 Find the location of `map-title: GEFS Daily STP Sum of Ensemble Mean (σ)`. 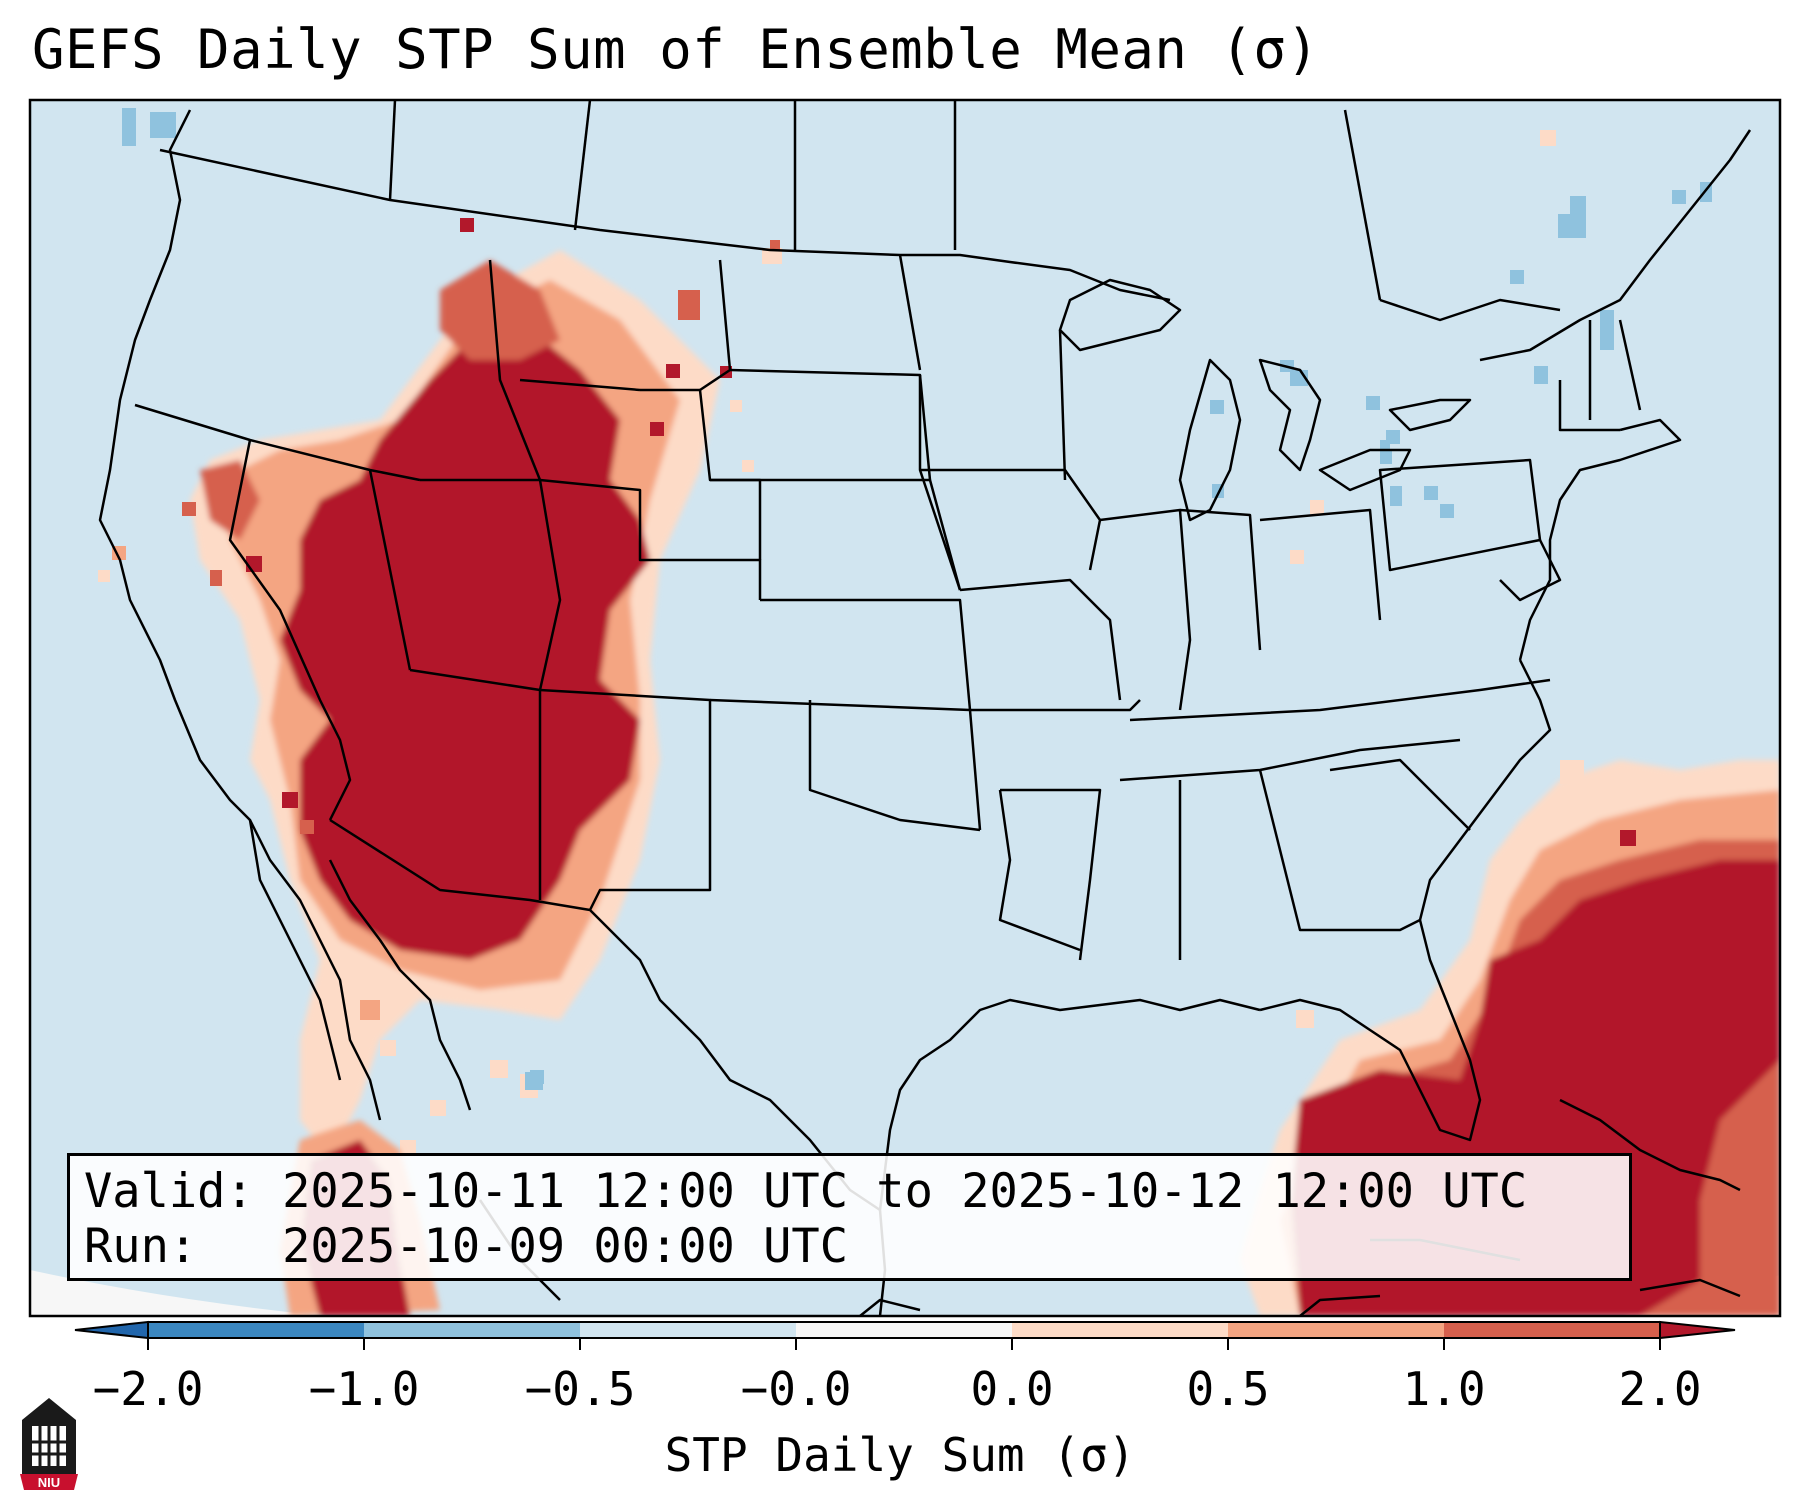

map-title: GEFS Daily STP Sum of Ensemble Mean (σ) is located at coordinates (676, 49).